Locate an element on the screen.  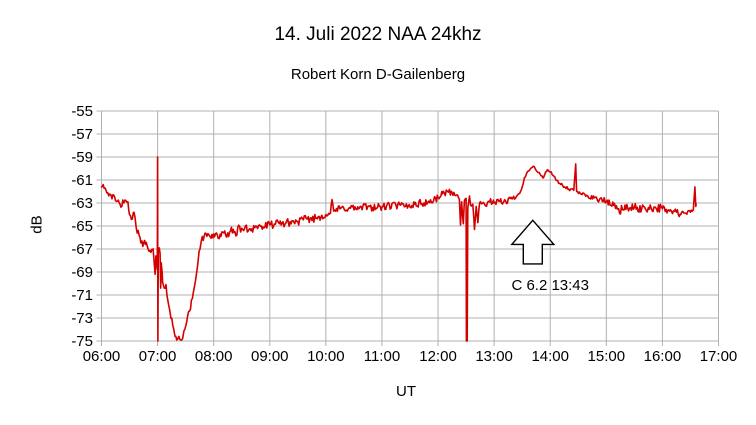
y-tick-label: -61 is located at coordinates (82, 180).